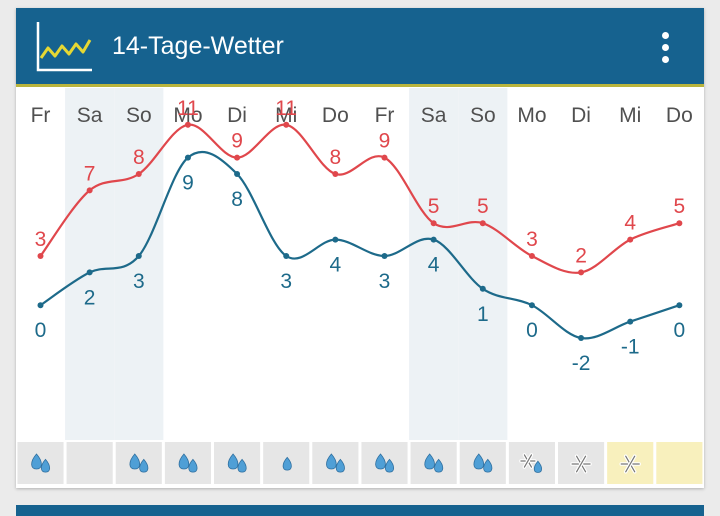  I want to click on max-temp-label: 4, so click(630, 223).